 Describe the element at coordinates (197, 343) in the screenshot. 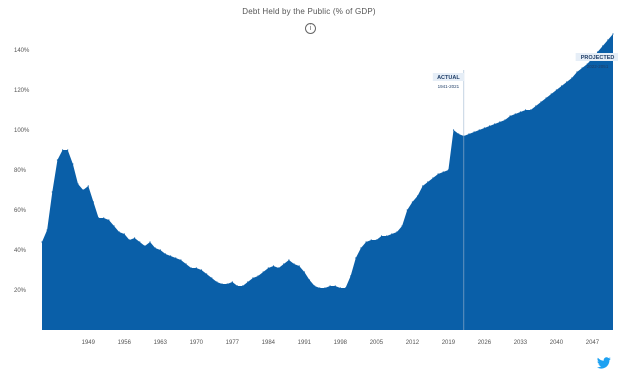

I see `x-tick-label-1970: 1970` at that location.